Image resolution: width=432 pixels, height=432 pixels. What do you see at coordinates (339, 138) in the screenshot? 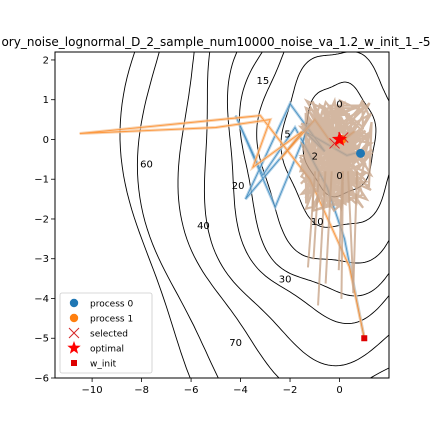
I see `optimal-star` at bounding box center [339, 138].